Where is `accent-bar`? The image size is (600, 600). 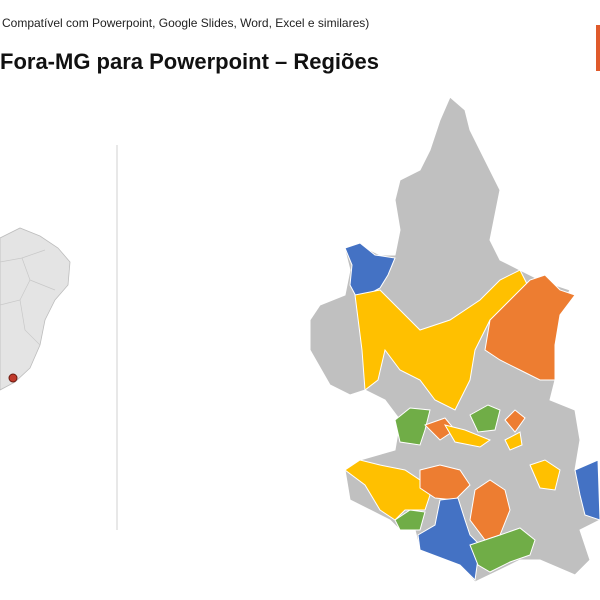 accent-bar is located at coordinates (598, 48).